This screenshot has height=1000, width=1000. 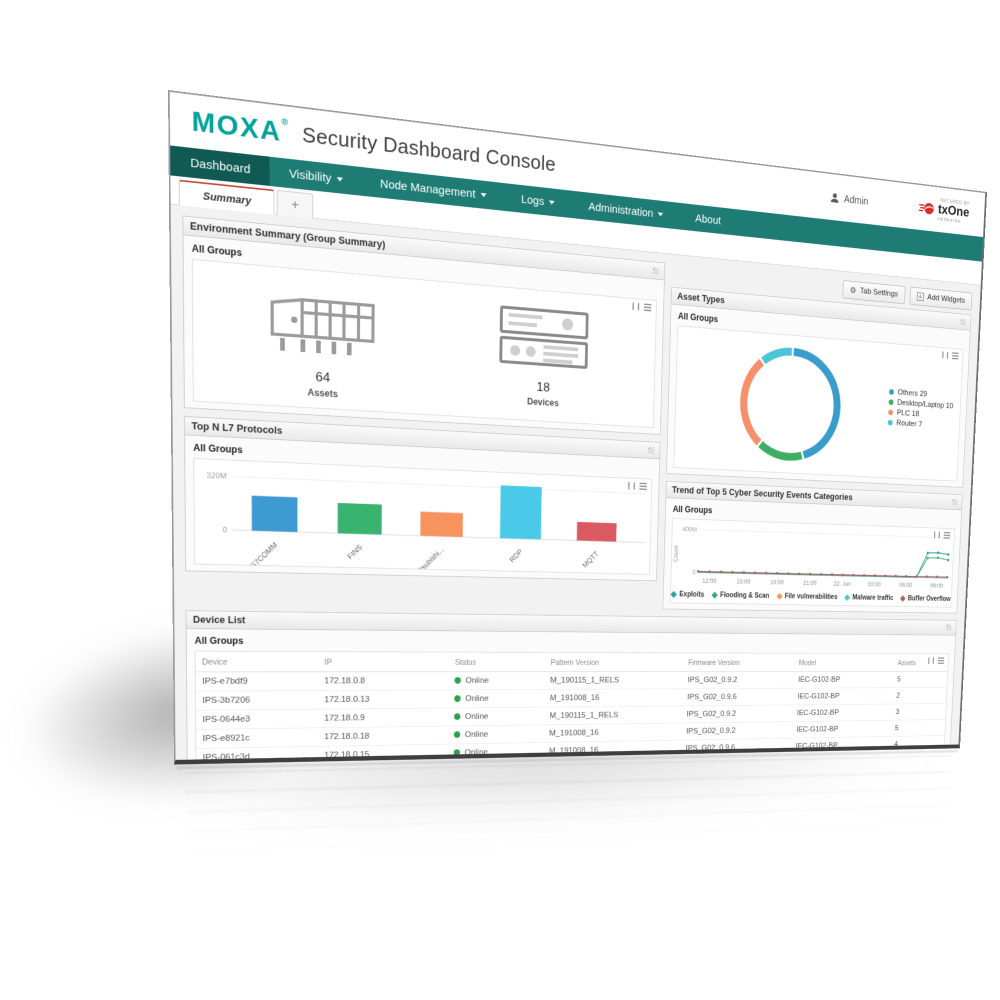 What do you see at coordinates (869, 598) in the screenshot?
I see `legend-item: Malware traffic` at bounding box center [869, 598].